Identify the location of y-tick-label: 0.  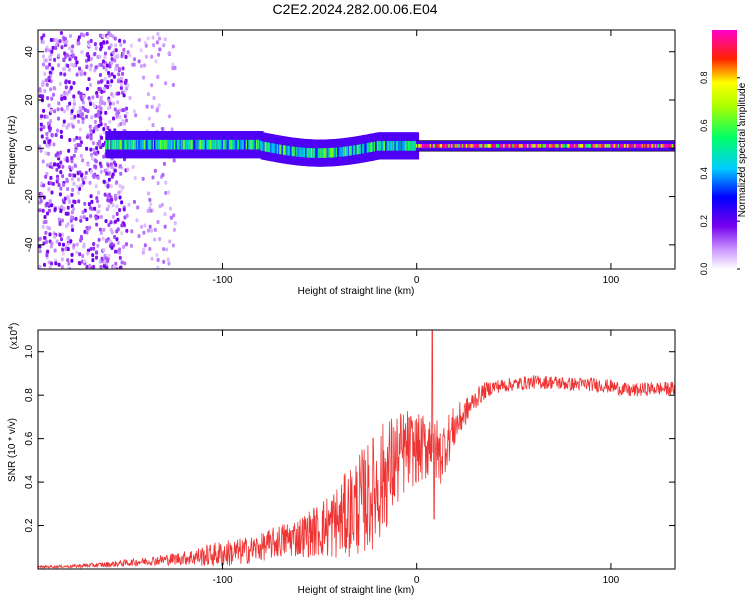
(29, 148).